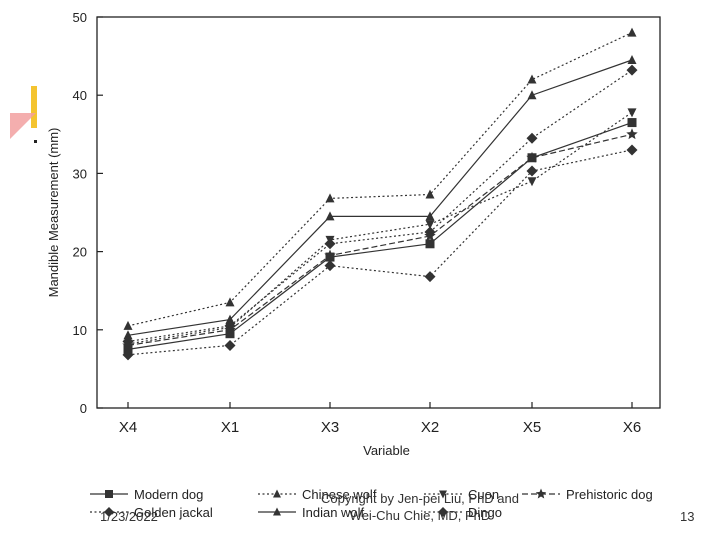  What do you see at coordinates (277, 511) in the screenshot?
I see `legend-marker-indian-wolf` at bounding box center [277, 511].